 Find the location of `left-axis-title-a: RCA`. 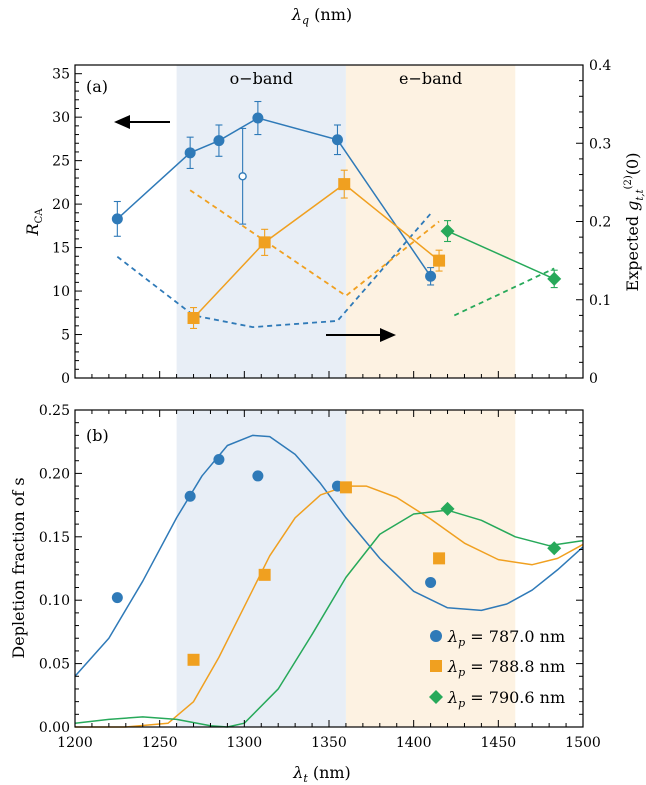

left-axis-title-a: RCA is located at coordinates (34, 222).